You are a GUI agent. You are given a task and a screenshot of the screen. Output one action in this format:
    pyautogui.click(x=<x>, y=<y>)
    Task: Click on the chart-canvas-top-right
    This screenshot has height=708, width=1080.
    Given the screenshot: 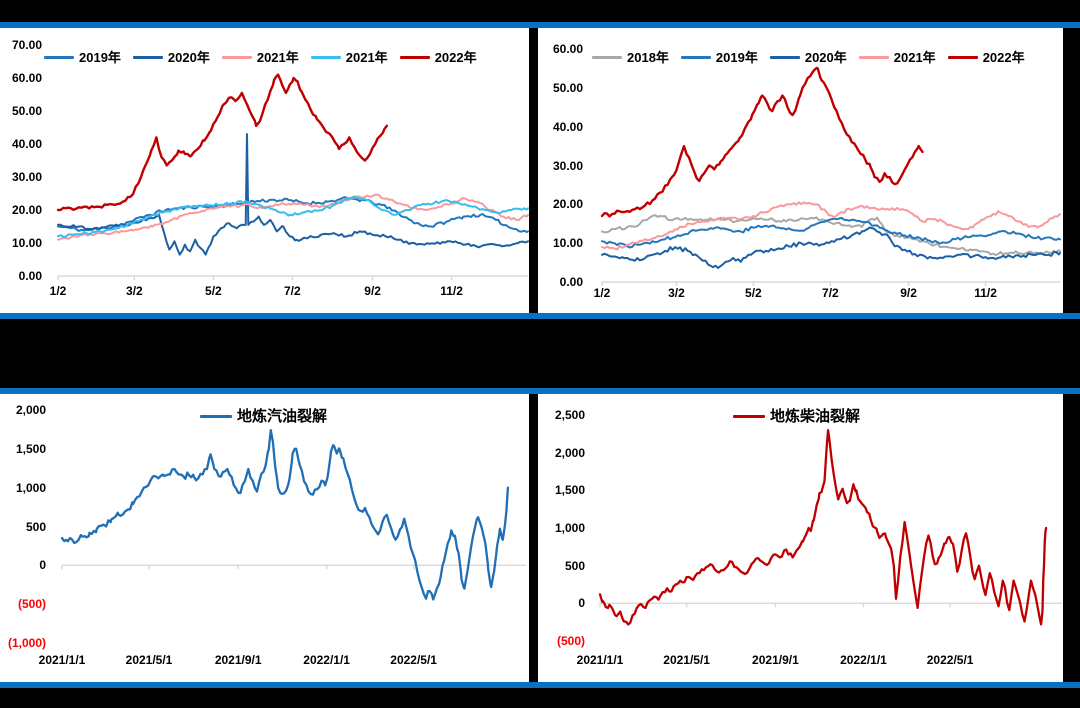 What is the action you would take?
    pyautogui.click(x=830, y=176)
    